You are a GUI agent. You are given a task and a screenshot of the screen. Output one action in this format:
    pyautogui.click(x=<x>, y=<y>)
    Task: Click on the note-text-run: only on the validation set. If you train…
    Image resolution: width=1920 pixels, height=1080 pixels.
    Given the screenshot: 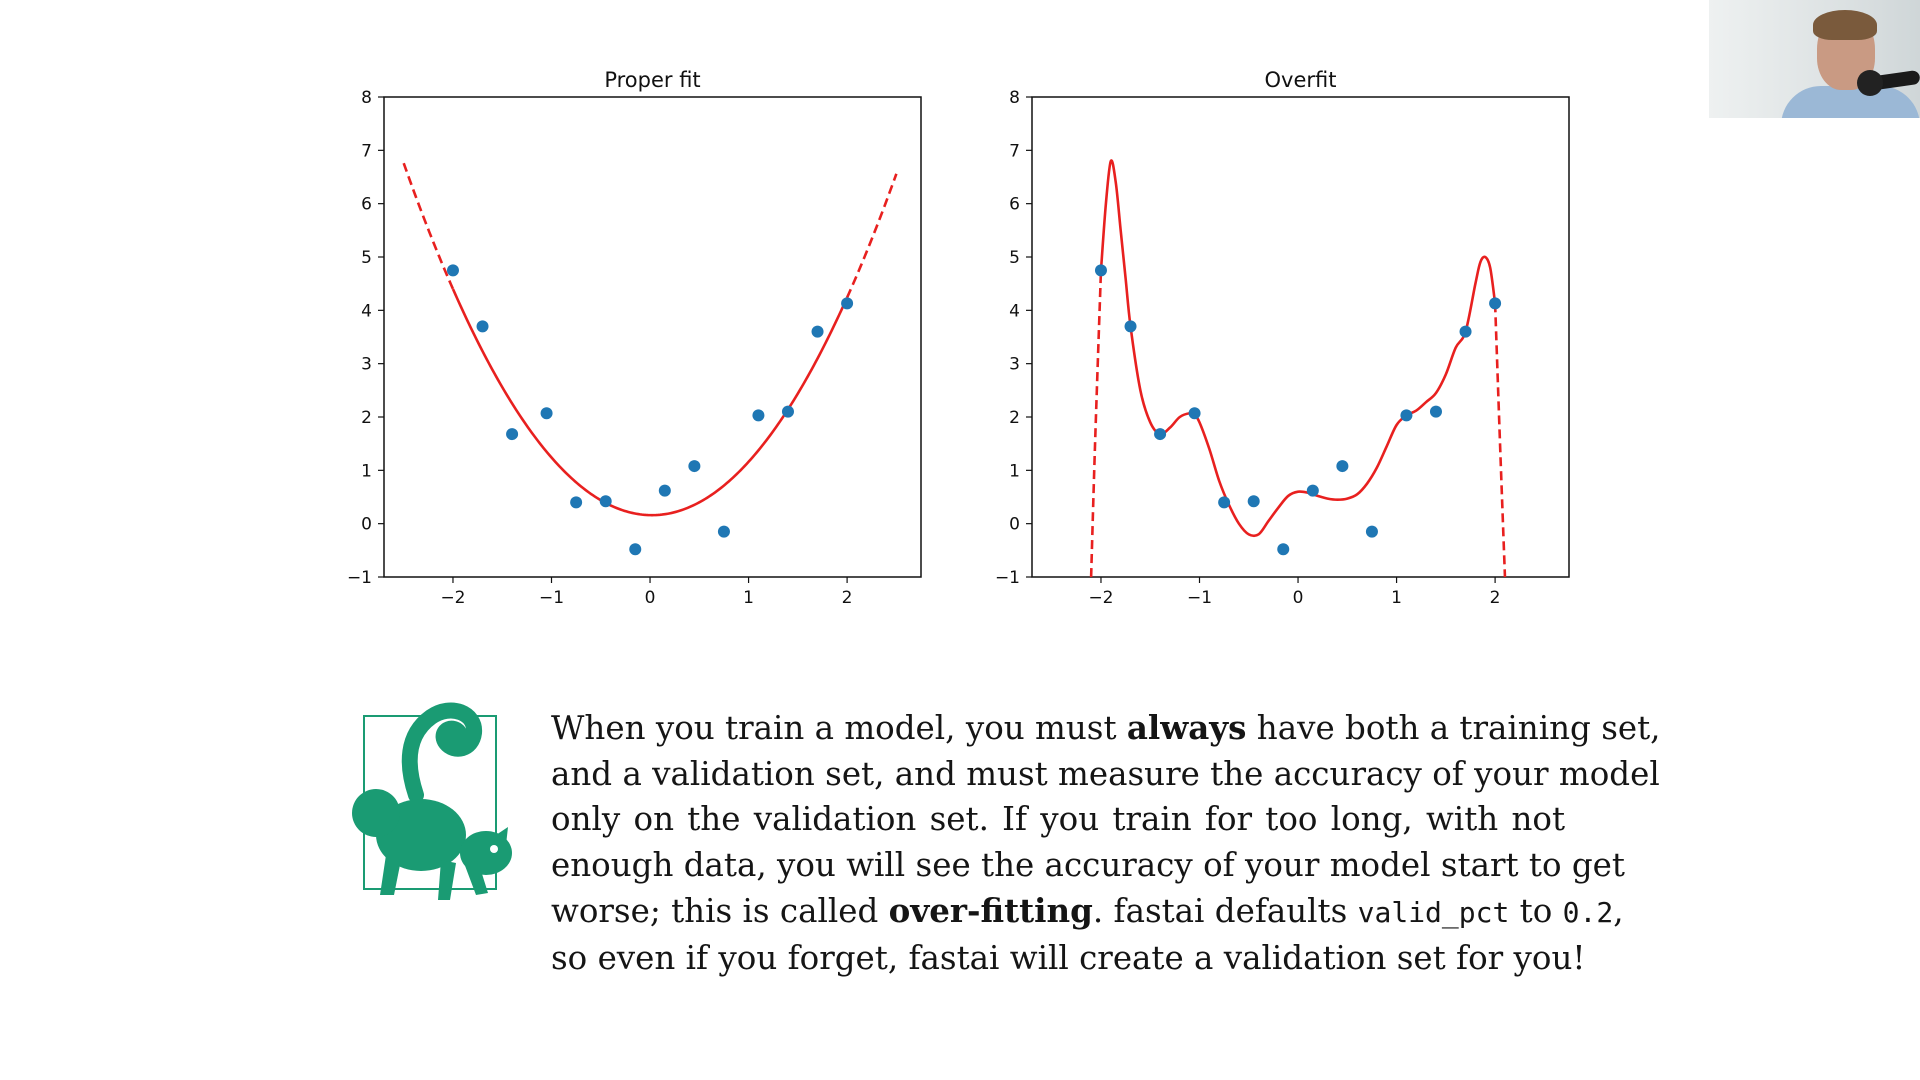 What is the action you would take?
    pyautogui.click(x=1058, y=819)
    